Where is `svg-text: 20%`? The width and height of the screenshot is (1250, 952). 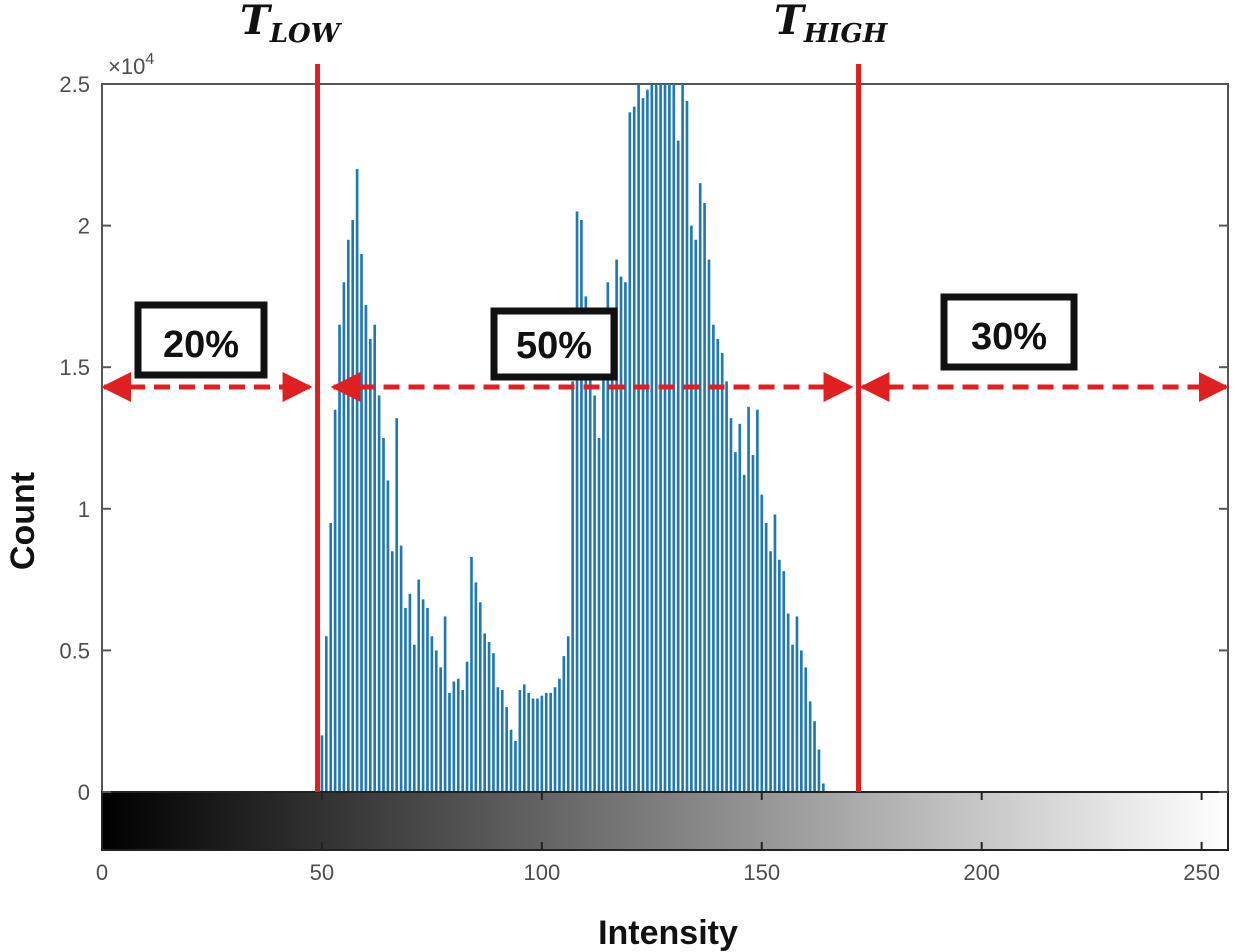 svg-text: 20% is located at coordinates (201, 345).